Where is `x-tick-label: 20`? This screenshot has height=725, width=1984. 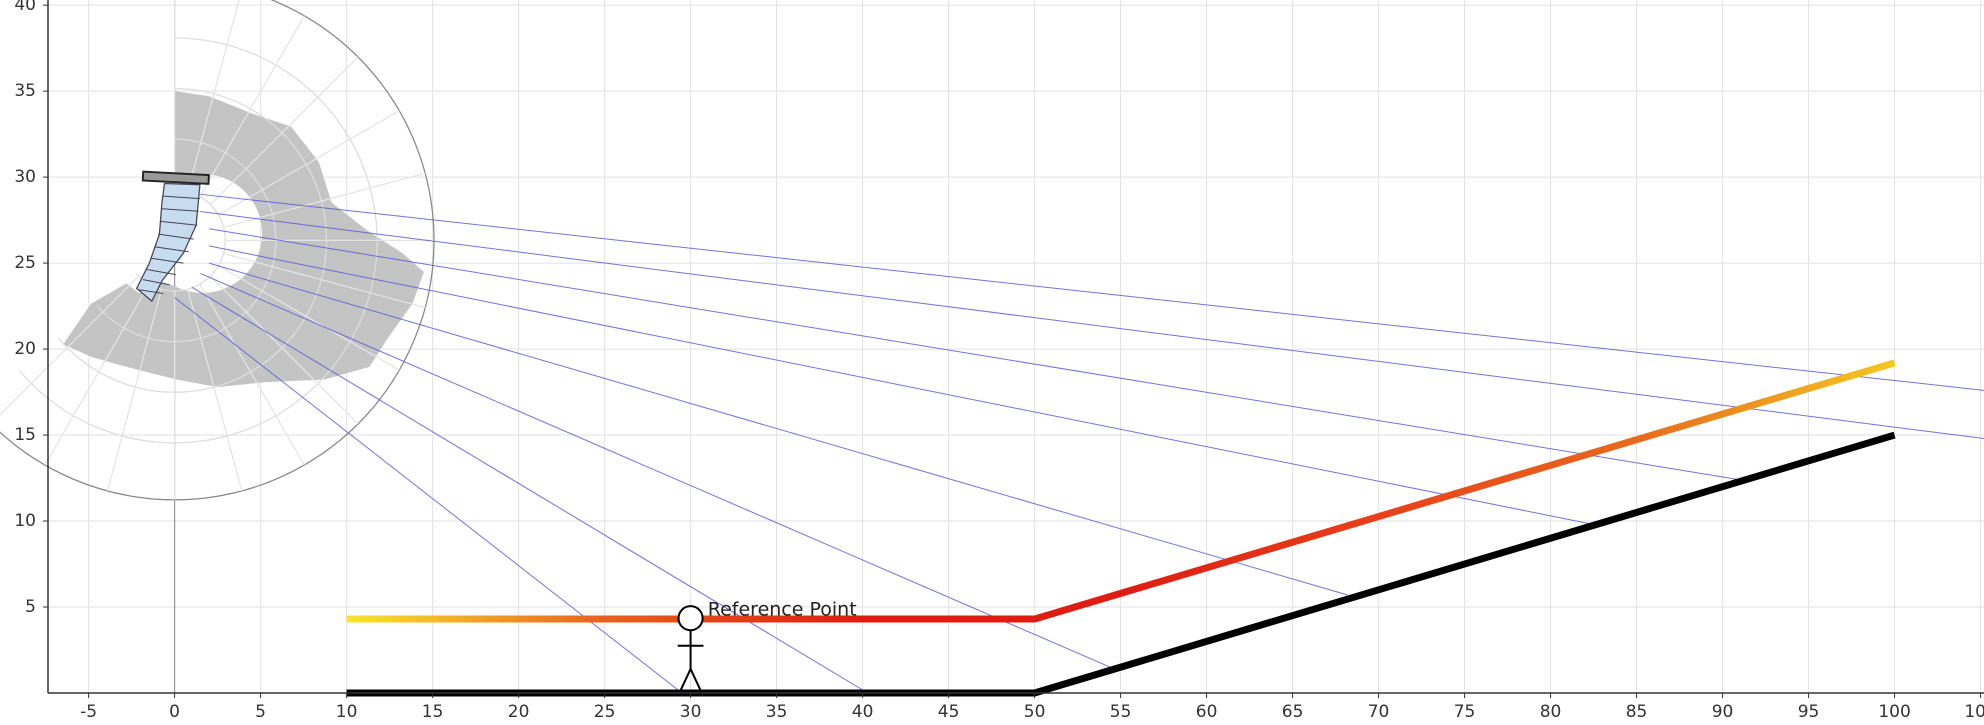 x-tick-label: 20 is located at coordinates (519, 712).